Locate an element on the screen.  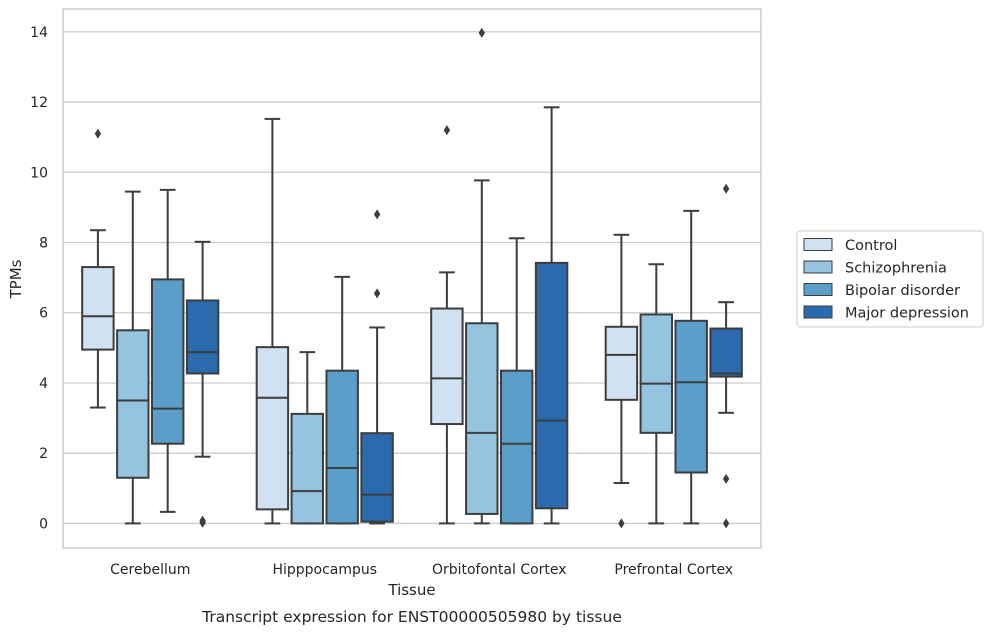
box-schizophrenia-hipppocampus is located at coordinates (307, 438).